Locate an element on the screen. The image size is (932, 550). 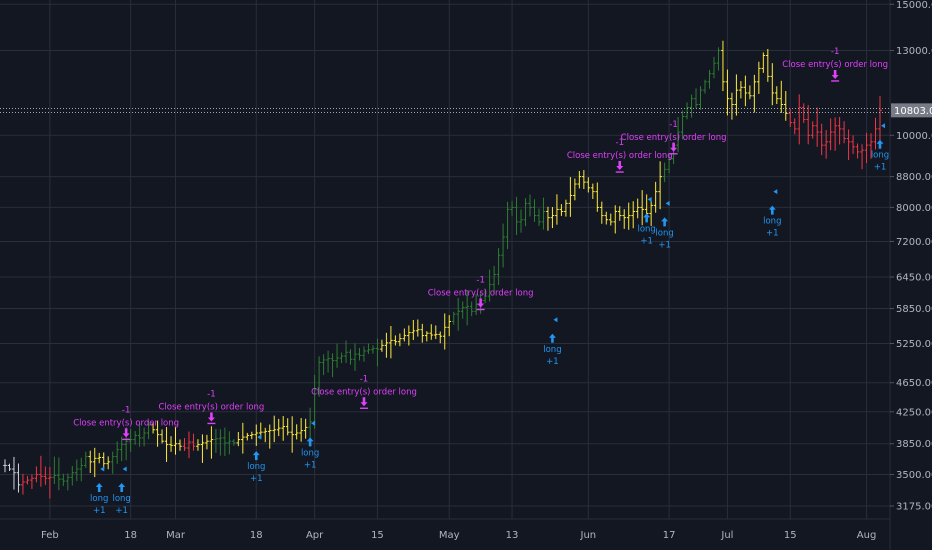
price-axis-label: 4650.00 is located at coordinates (914, 383).